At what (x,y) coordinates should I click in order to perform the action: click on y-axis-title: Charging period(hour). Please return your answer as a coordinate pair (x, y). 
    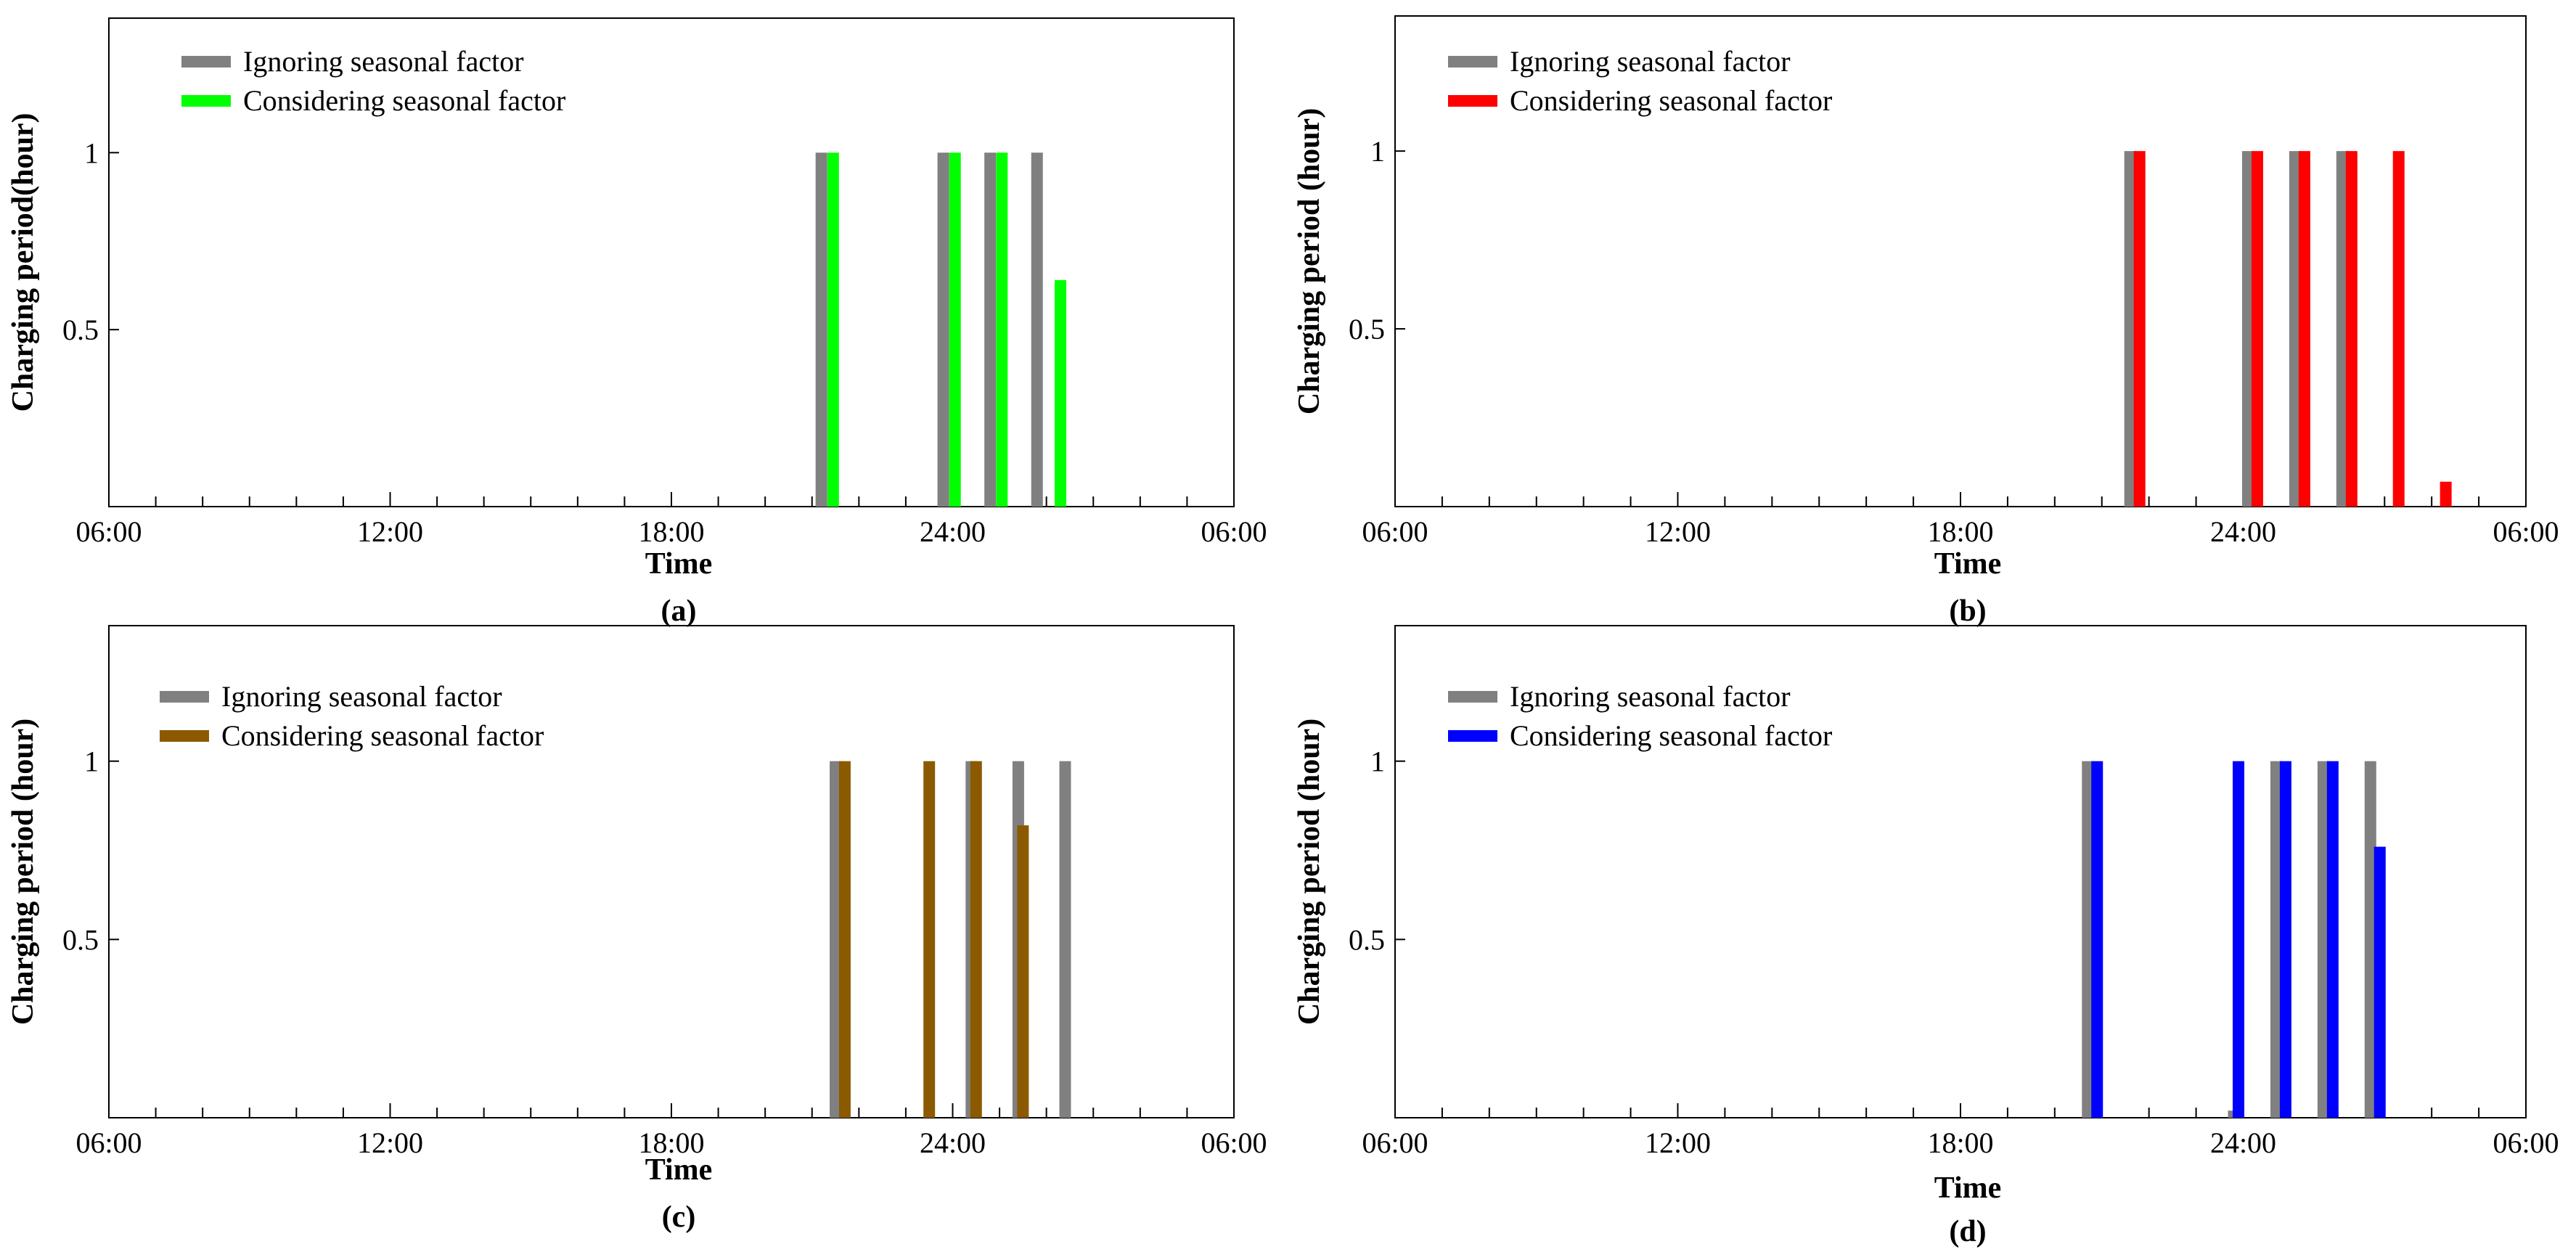
    Looking at the image, I should click on (23, 262).